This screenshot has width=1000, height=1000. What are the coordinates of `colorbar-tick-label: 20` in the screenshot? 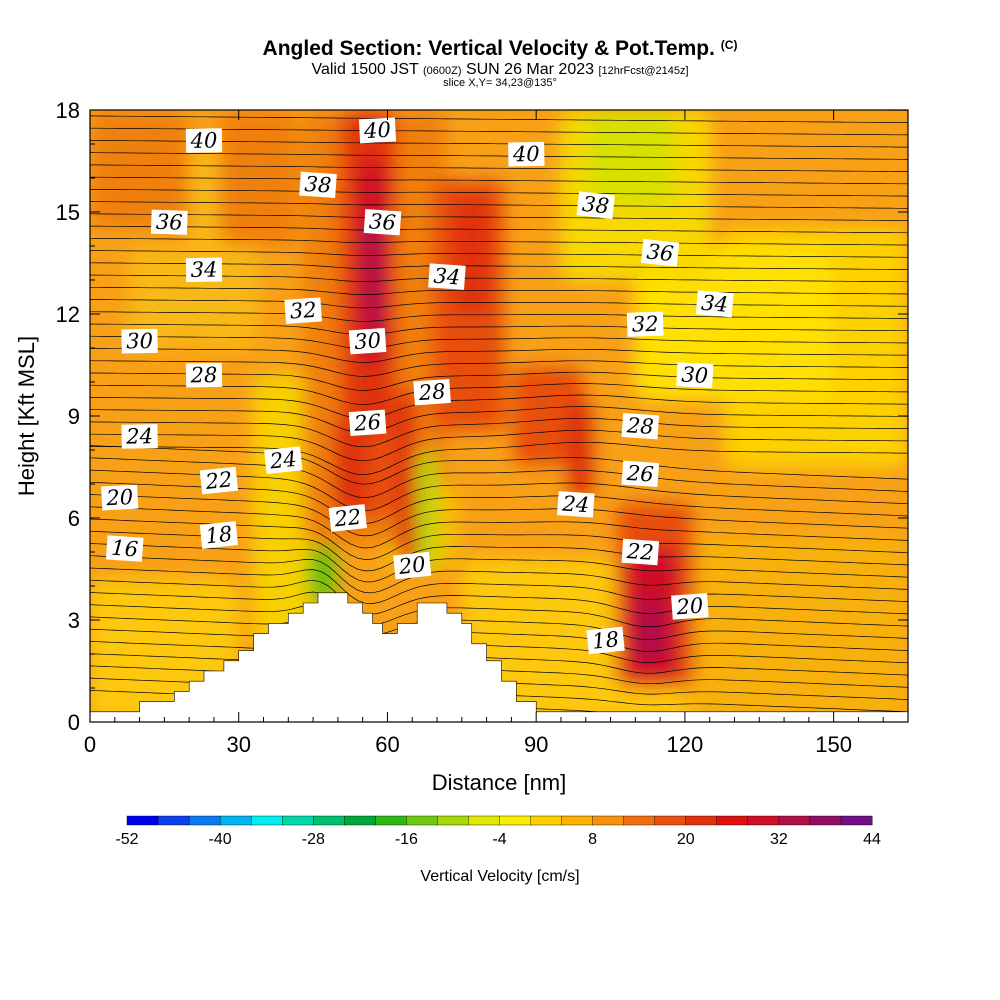 It's located at (686, 839).